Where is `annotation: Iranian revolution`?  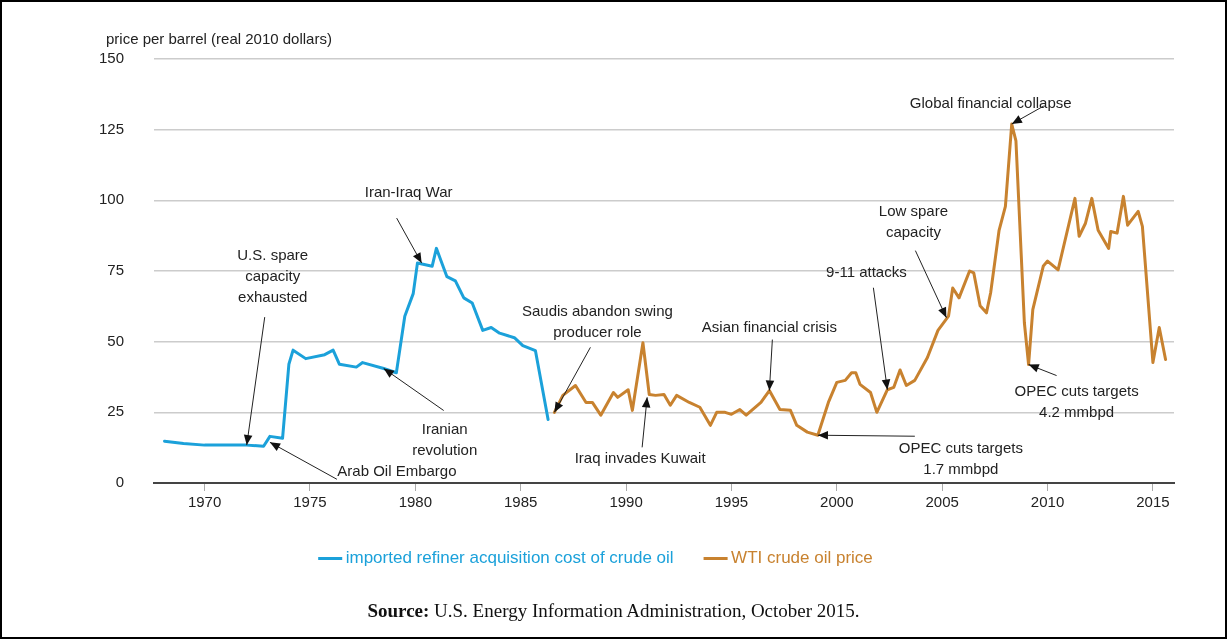
annotation: Iranian revolution is located at coordinates (445, 439).